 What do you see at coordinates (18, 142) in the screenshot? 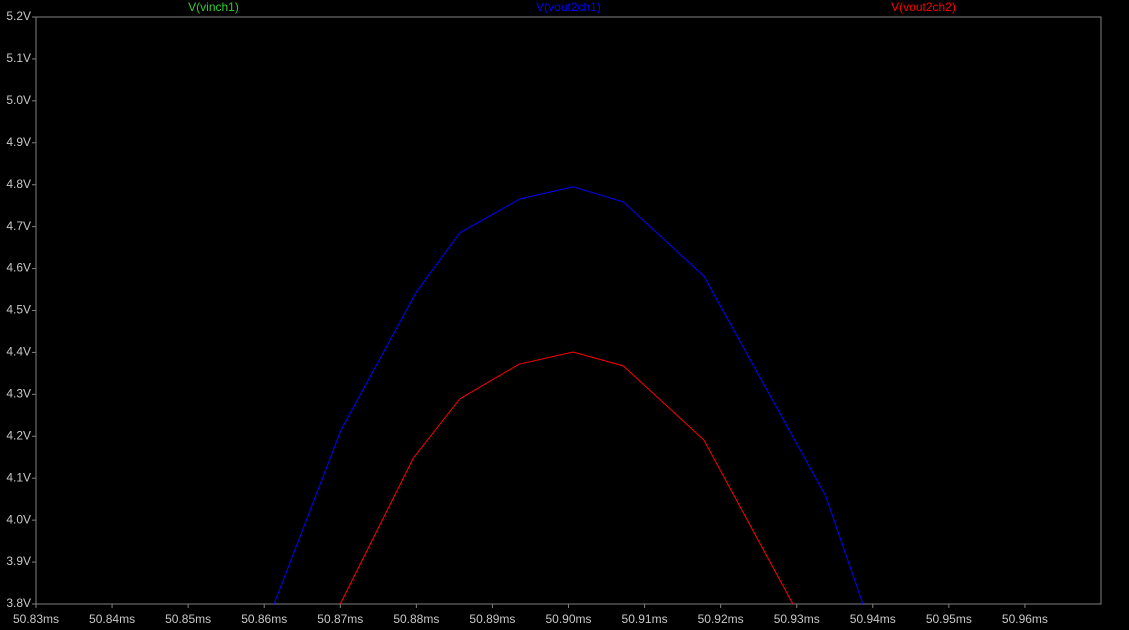
I see `y-tick-label: 4.9V` at bounding box center [18, 142].